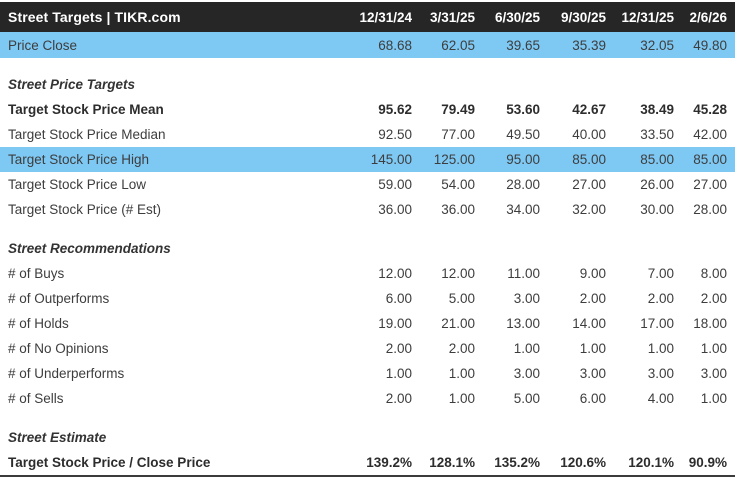  What do you see at coordinates (589, 209) in the screenshot?
I see `cell-value: 32.00` at bounding box center [589, 209].